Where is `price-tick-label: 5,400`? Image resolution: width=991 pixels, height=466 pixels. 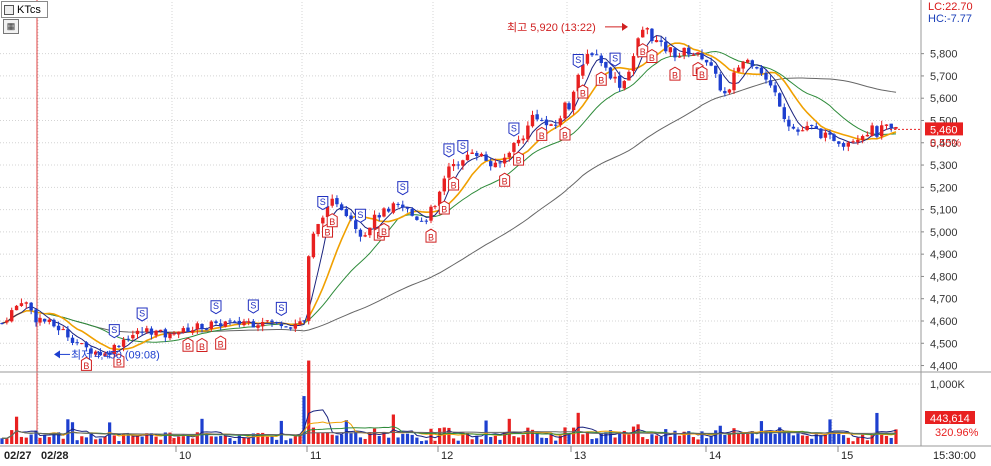 price-tick-label: 5,400 is located at coordinates (944, 144).